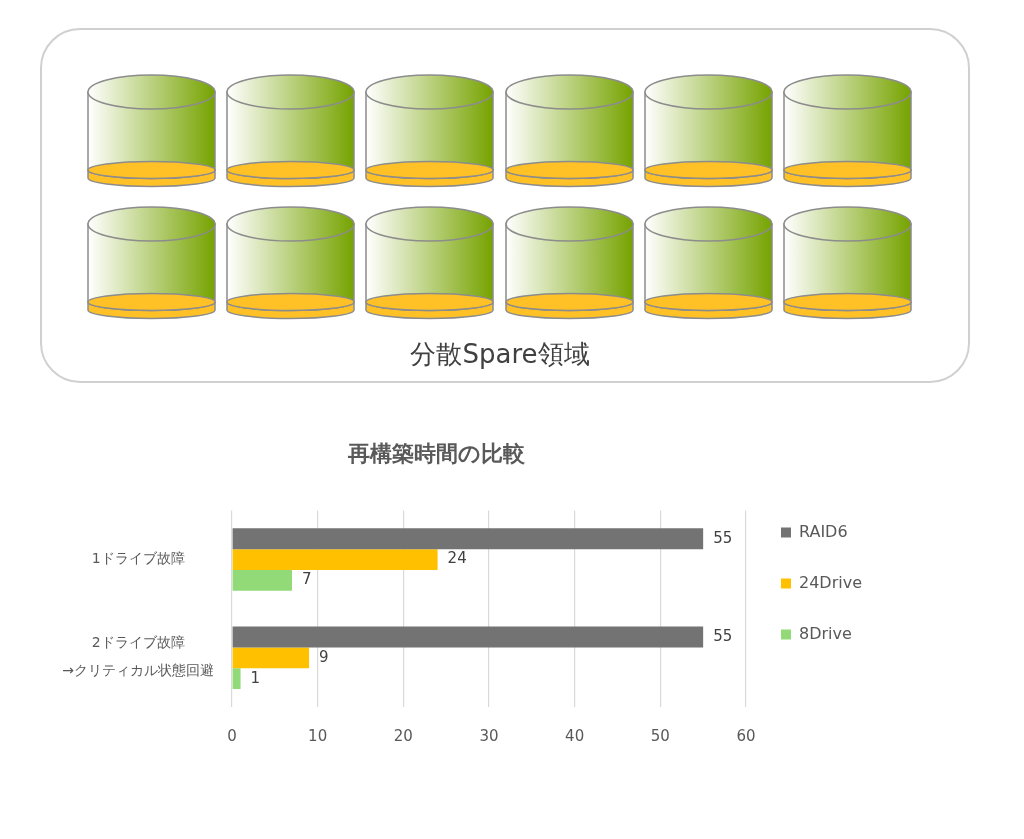 This screenshot has height=839, width=1024. What do you see at coordinates (138, 558) in the screenshot?
I see `y-tick-label: 1ドライブ故障` at bounding box center [138, 558].